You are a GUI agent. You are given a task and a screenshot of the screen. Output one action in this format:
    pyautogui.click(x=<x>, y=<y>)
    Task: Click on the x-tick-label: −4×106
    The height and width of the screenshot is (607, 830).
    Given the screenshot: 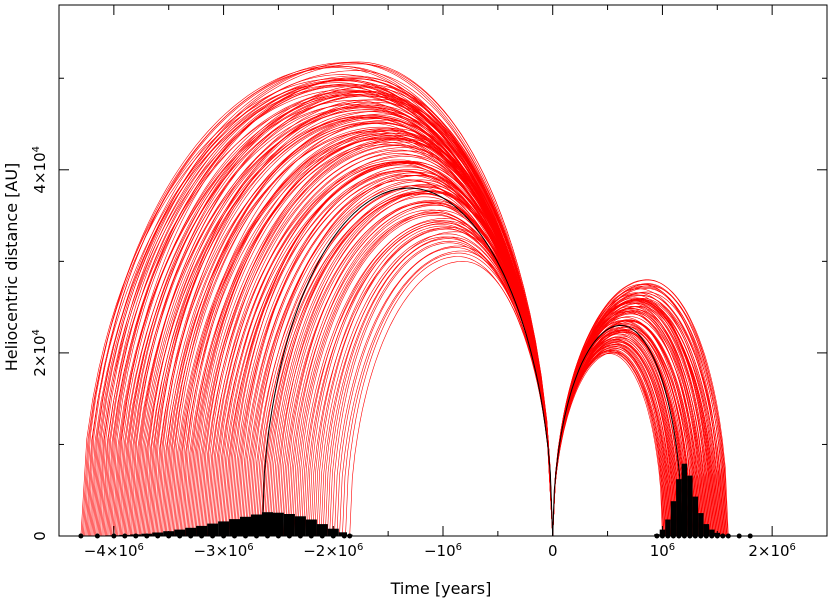 What is the action you would take?
    pyautogui.click(x=114, y=551)
    